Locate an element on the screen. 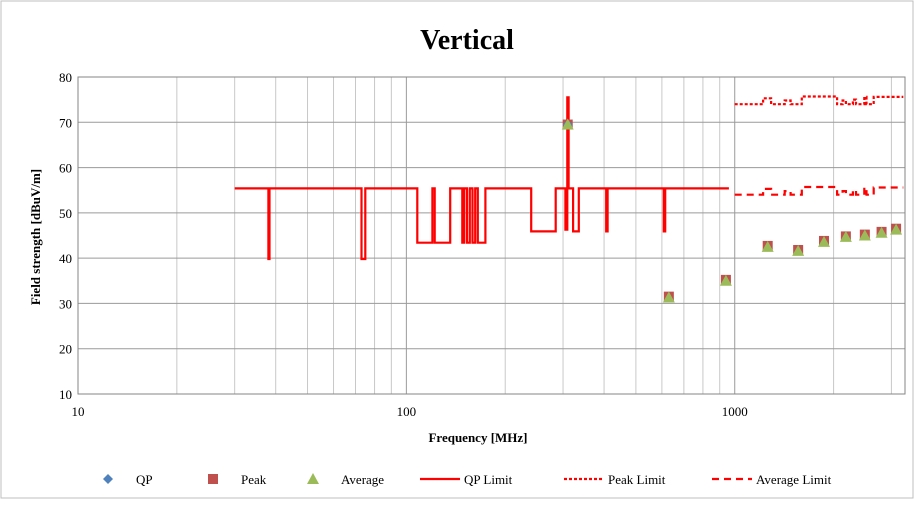 The height and width of the screenshot is (505, 915). y-tick-label: 20 is located at coordinates (65, 349).